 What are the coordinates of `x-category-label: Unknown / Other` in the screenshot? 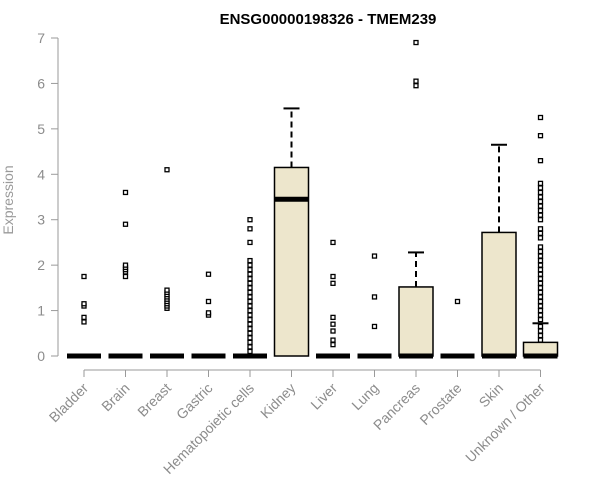 It's located at (505, 423).